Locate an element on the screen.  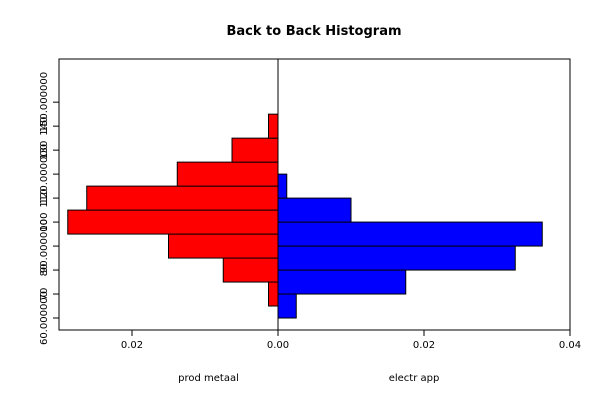
x-tick-label-1: 0.00 is located at coordinates (278, 345).